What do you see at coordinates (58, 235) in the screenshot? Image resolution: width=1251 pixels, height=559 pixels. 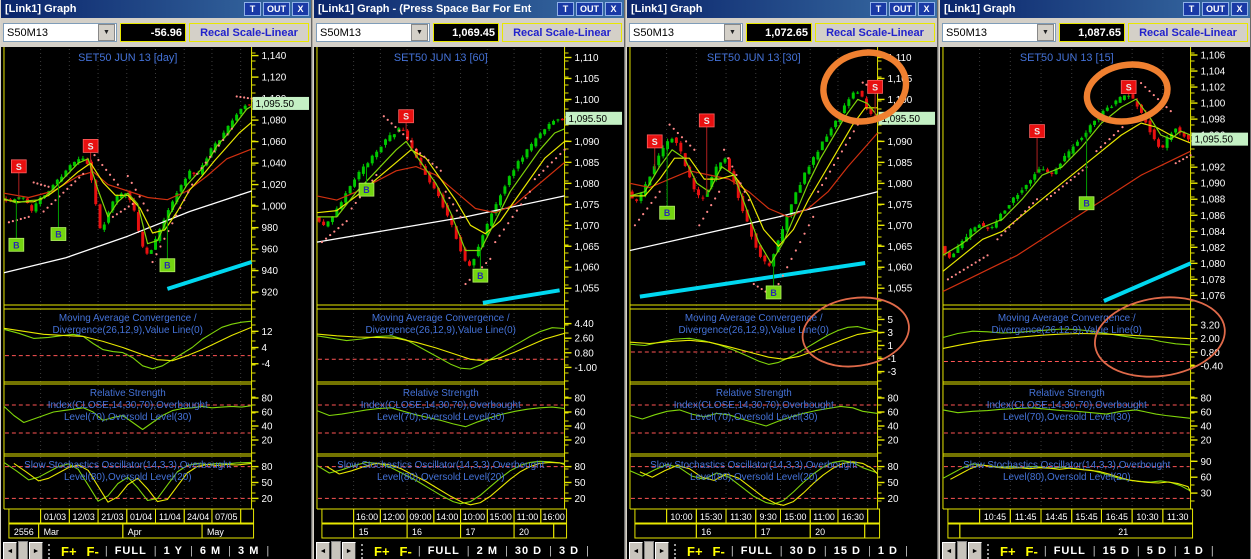 I see `svg-text: B` at bounding box center [58, 235].